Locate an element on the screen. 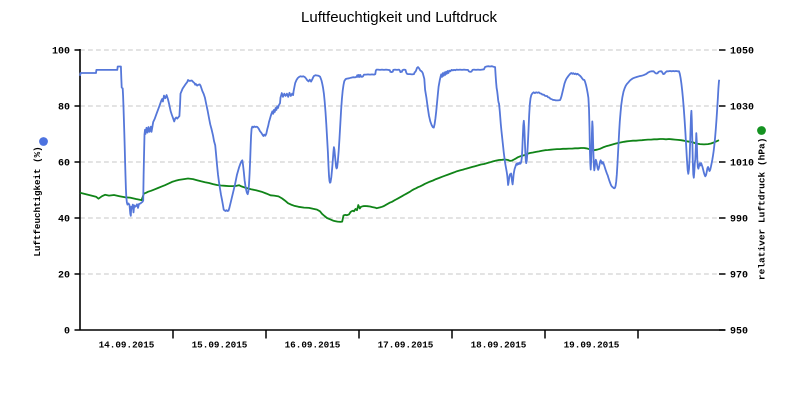 Image resolution: width=800 pixels, height=405 pixels. svg-text: 15.09.2015 is located at coordinates (220, 345).